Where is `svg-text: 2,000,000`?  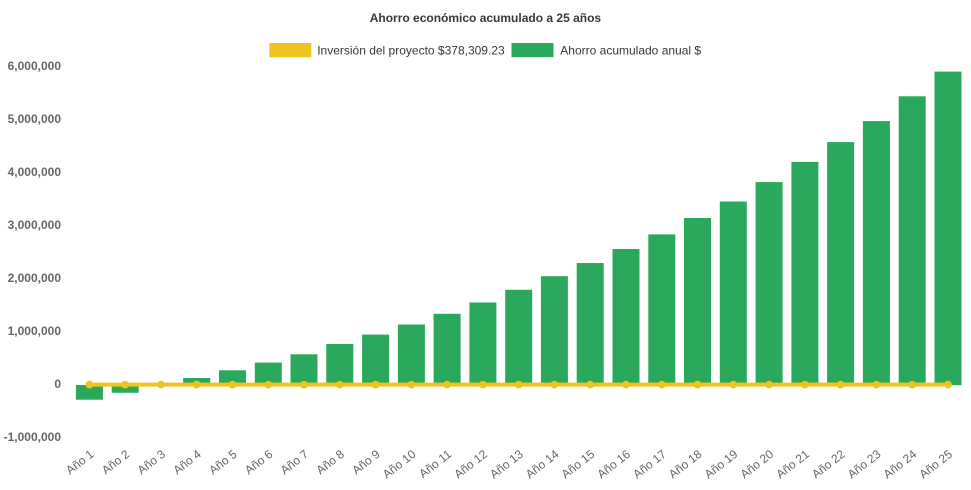
svg-text: 2,000,000 is located at coordinates (35, 278).